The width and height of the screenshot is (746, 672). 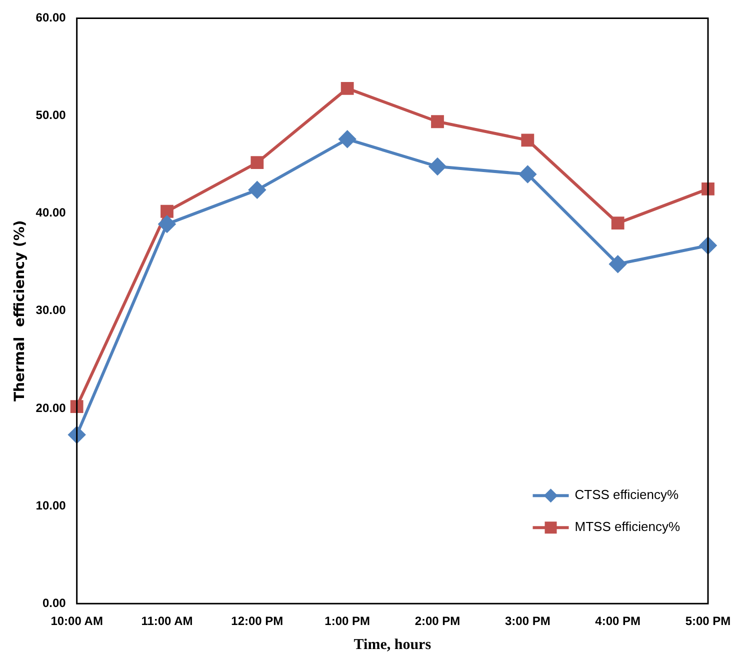 I want to click on y-tick-label: 50.00, so click(x=51, y=115).